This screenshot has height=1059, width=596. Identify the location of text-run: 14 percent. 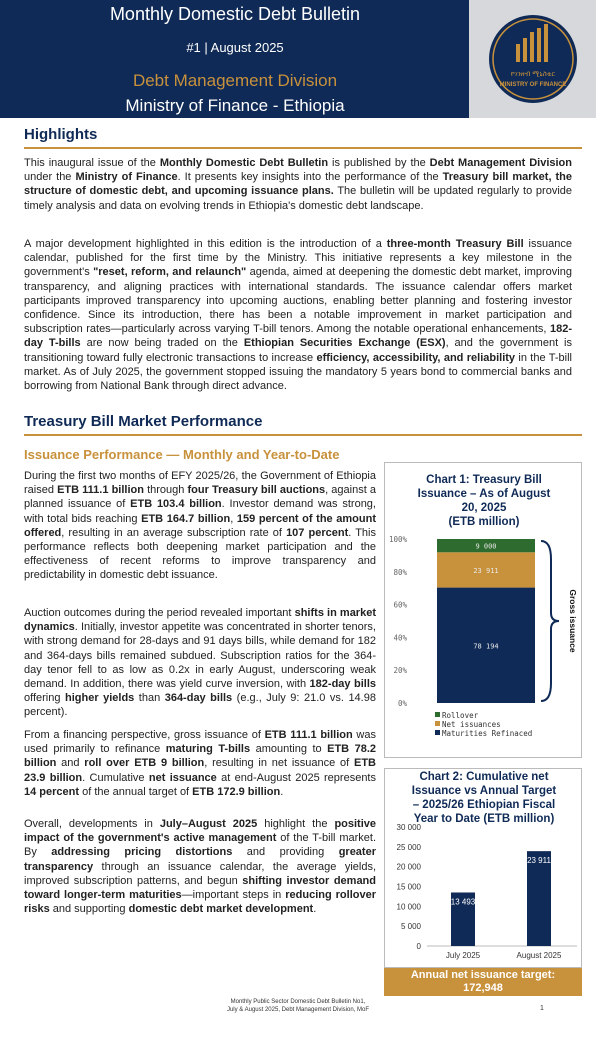
(52, 791).